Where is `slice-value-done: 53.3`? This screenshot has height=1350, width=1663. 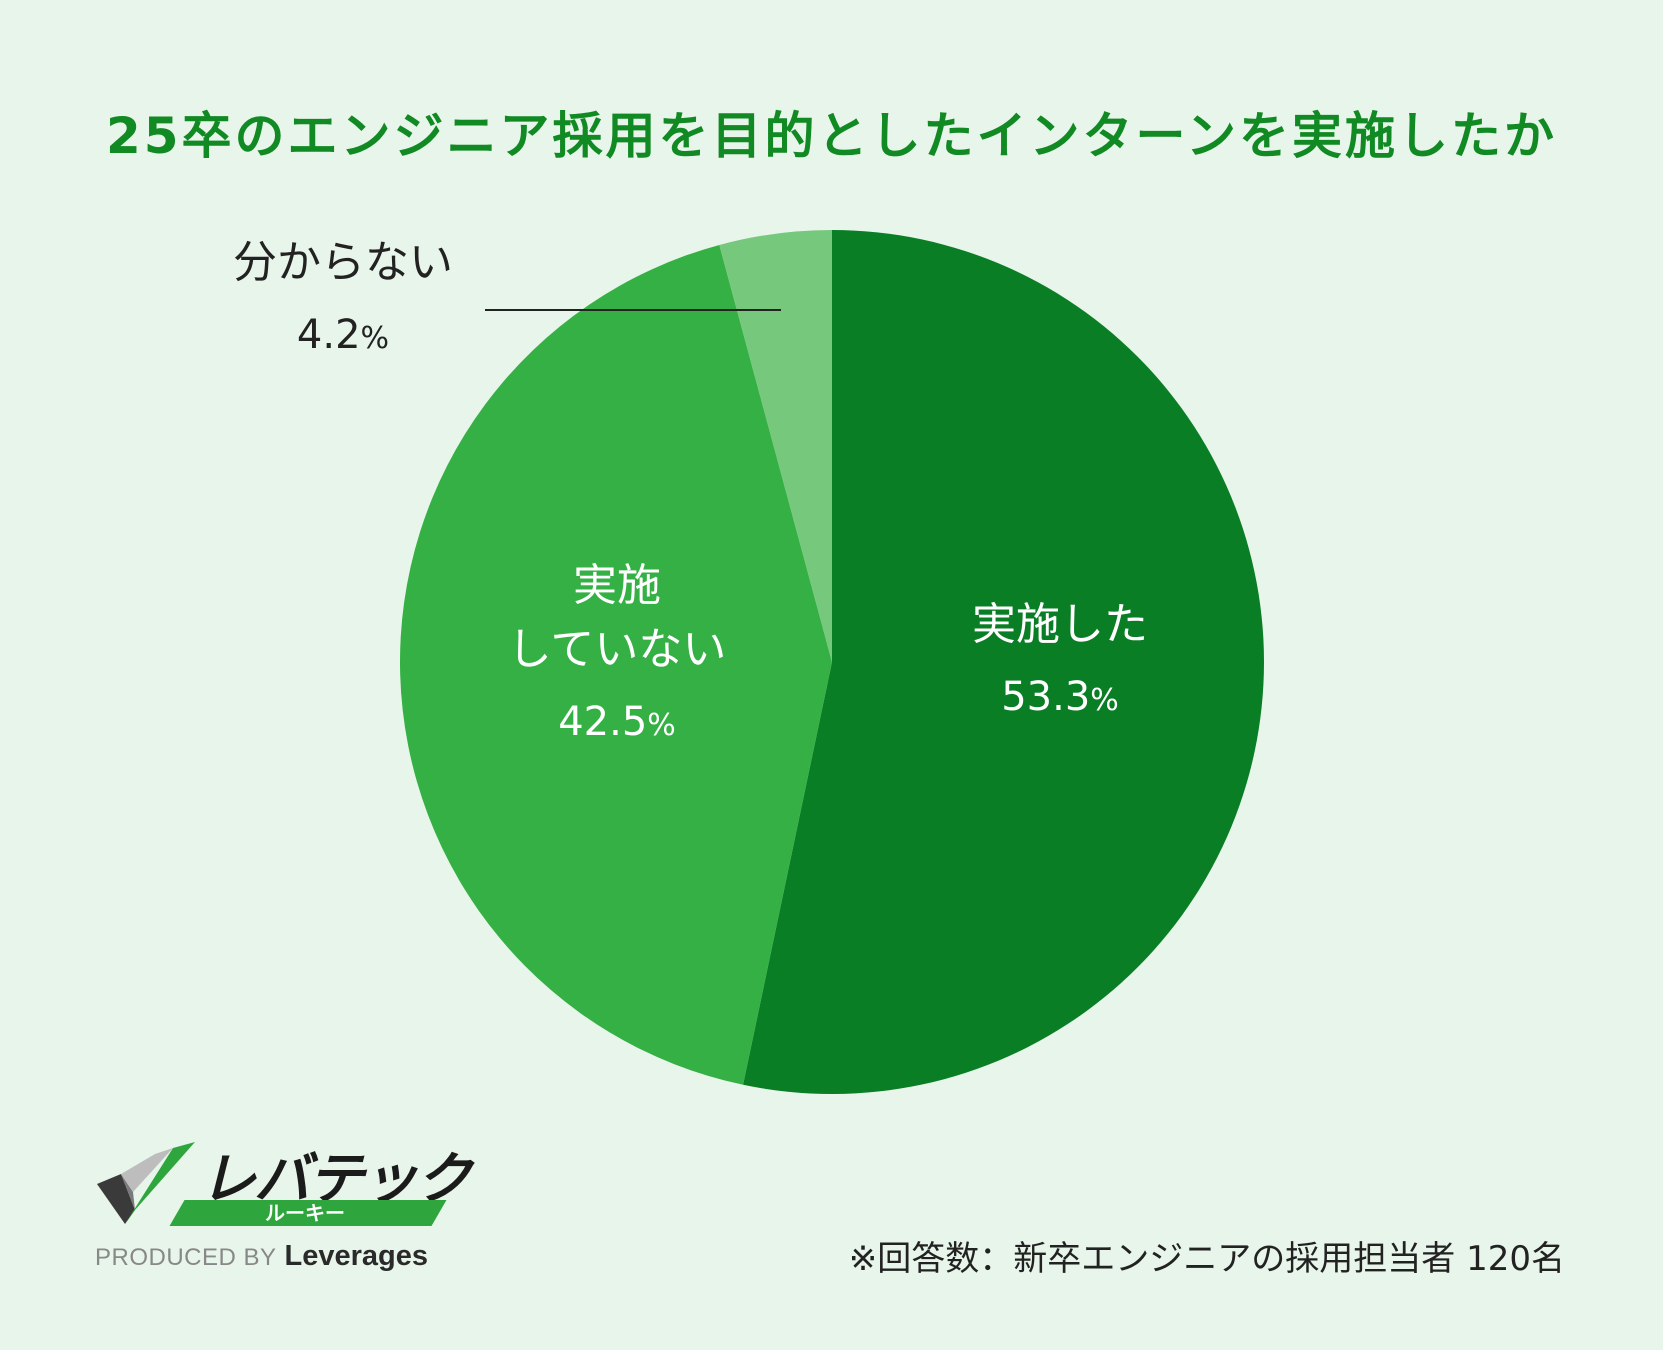 slice-value-done: 53.3 is located at coordinates (1046, 697).